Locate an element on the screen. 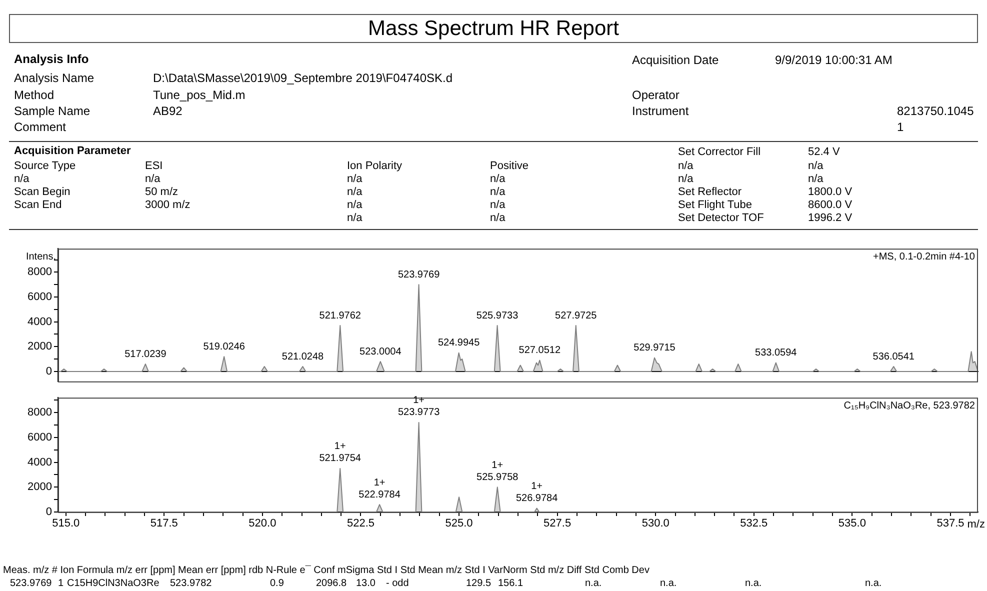 The image size is (987, 591). y-axis-title: Intens. is located at coordinates (41, 256).